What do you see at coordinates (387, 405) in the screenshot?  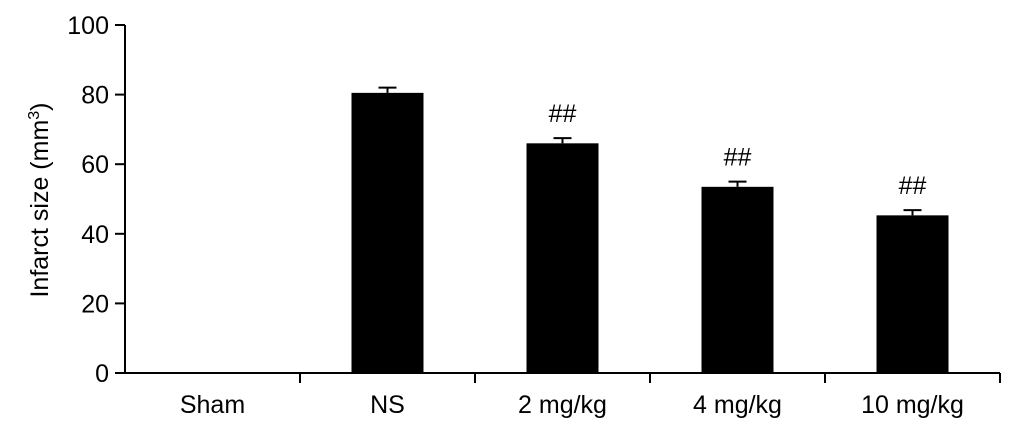 I see `x-tick-label-1: NS` at bounding box center [387, 405].